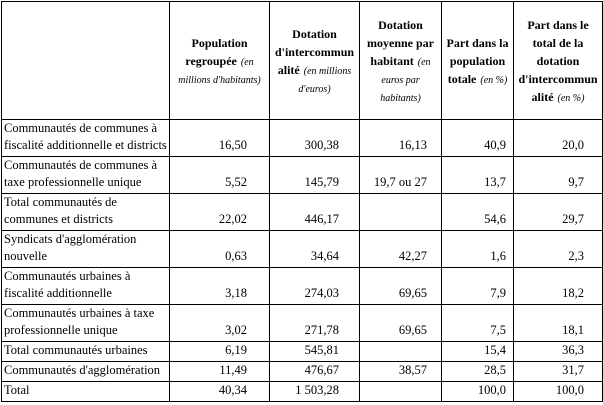 The width and height of the screenshot is (603, 405). What do you see at coordinates (219, 323) in the screenshot?
I see `cell-population: 3,02` at bounding box center [219, 323].